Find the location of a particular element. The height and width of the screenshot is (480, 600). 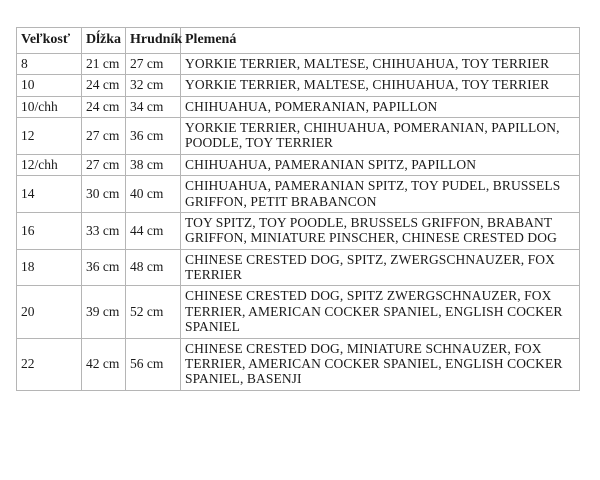

cell-chest: 56 cm is located at coordinates (153, 364).